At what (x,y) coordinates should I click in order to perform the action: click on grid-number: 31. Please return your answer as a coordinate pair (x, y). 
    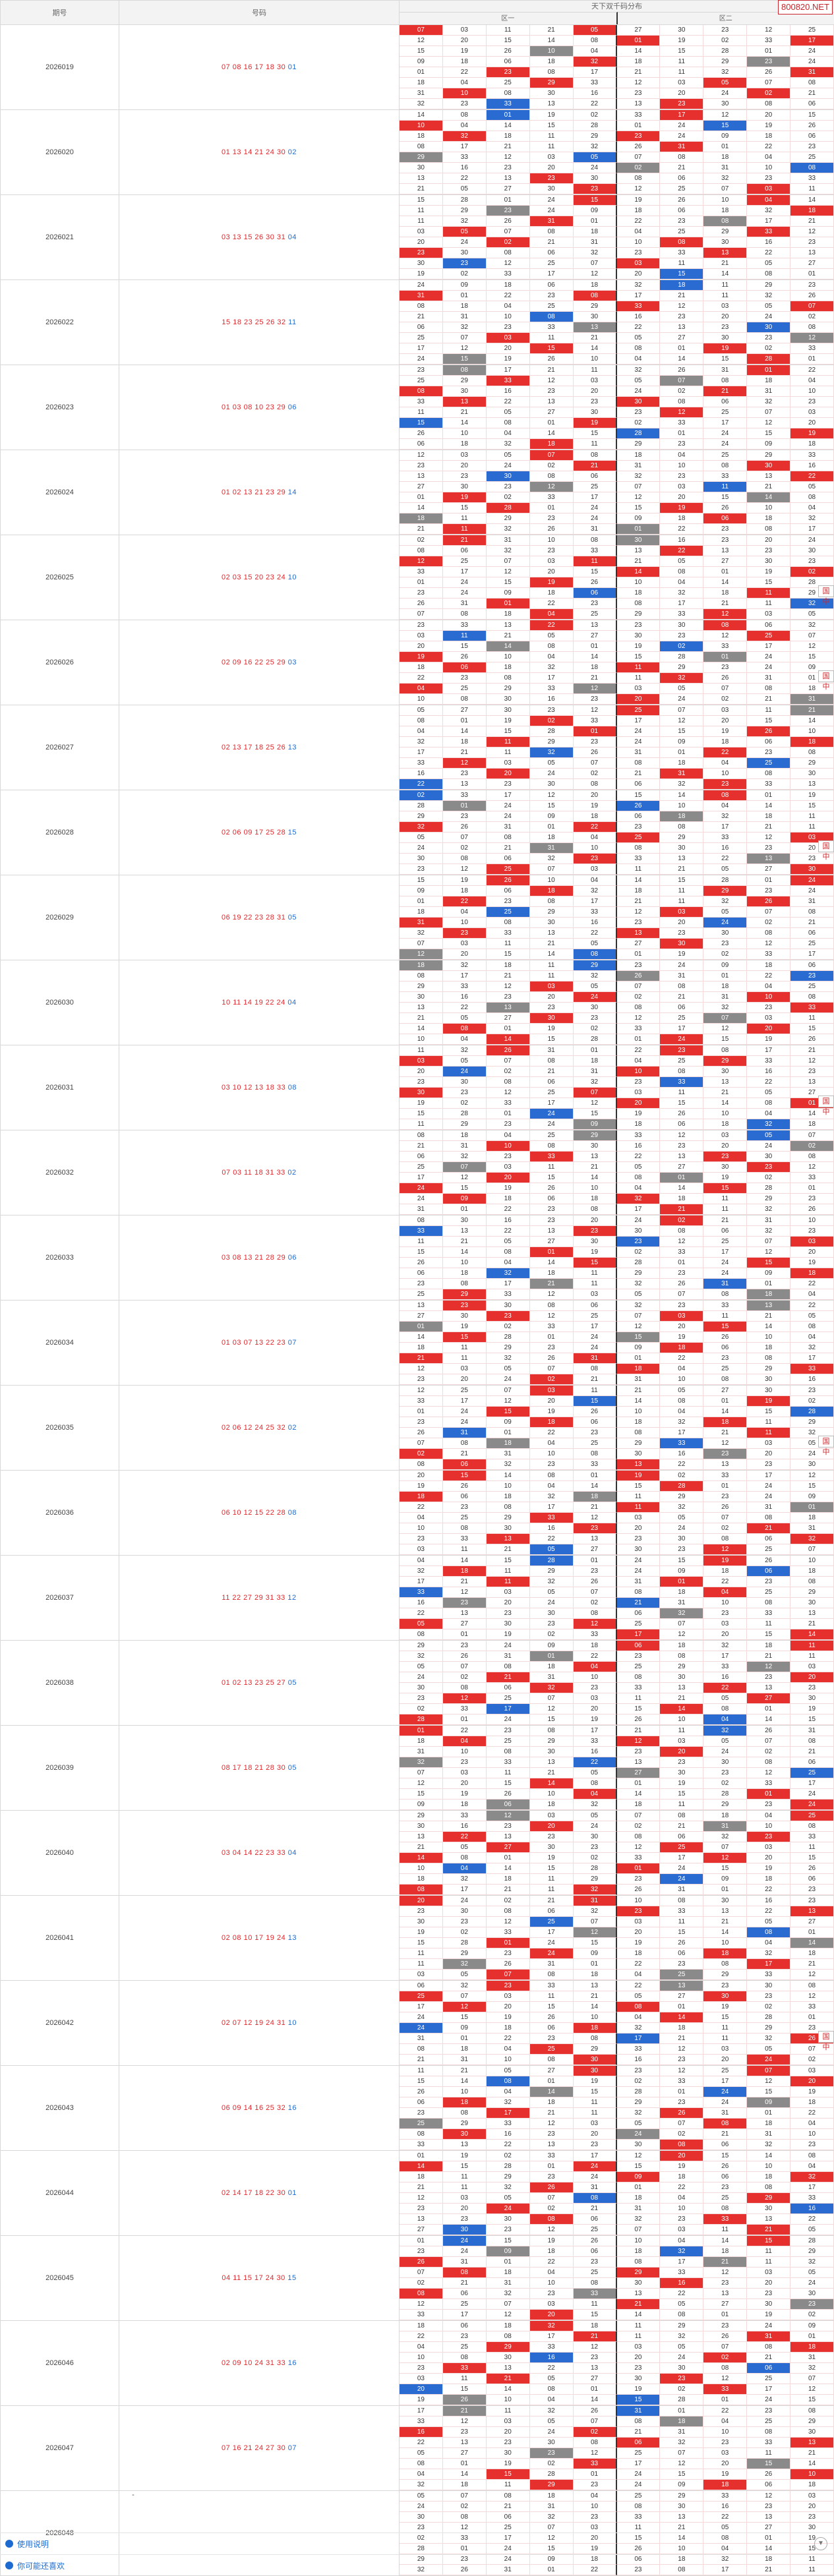
    Looking at the image, I should click on (768, 1508).